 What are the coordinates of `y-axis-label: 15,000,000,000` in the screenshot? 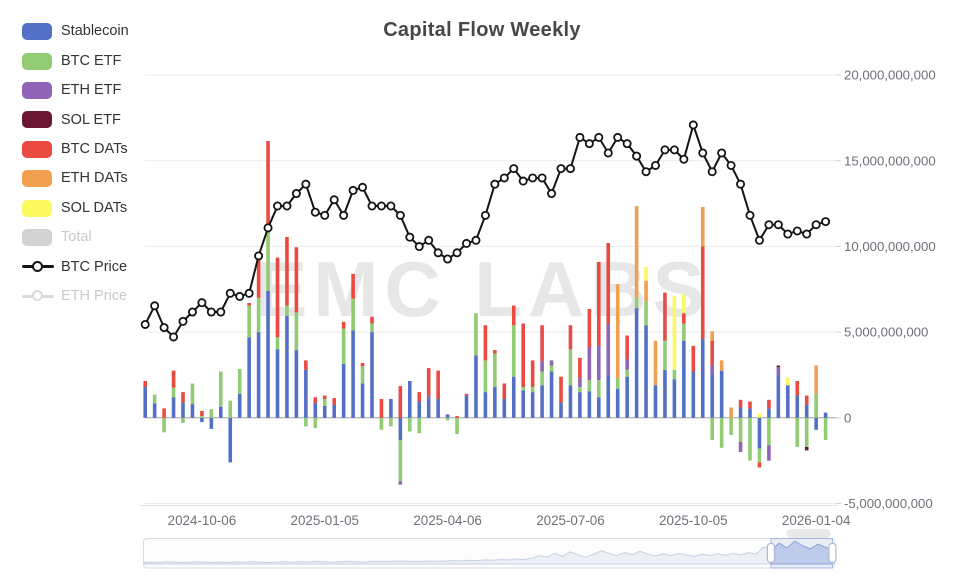 It's located at (890, 160).